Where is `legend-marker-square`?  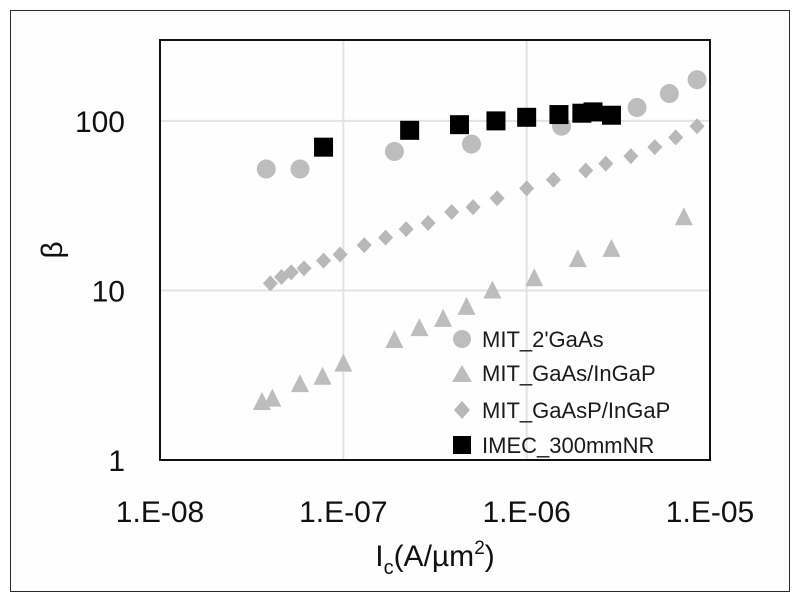
legend-marker-square is located at coordinates (462, 445).